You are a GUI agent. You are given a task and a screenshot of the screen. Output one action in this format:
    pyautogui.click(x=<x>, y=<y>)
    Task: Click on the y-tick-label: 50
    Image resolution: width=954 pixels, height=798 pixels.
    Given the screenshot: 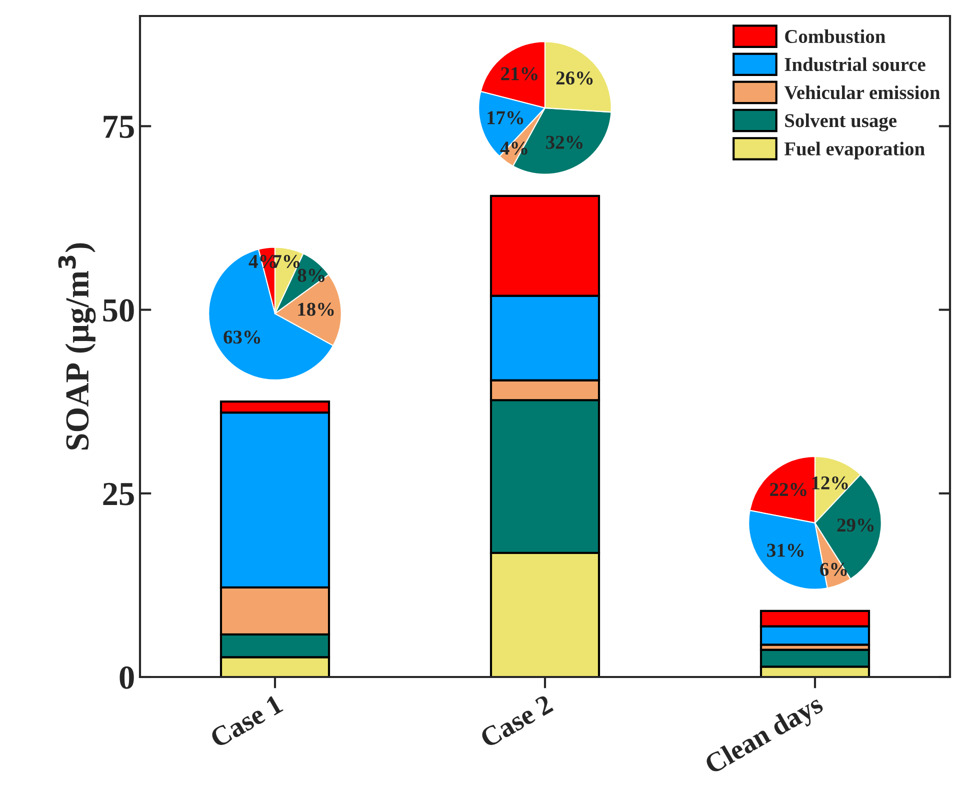 What is the action you would take?
    pyautogui.click(x=118, y=310)
    